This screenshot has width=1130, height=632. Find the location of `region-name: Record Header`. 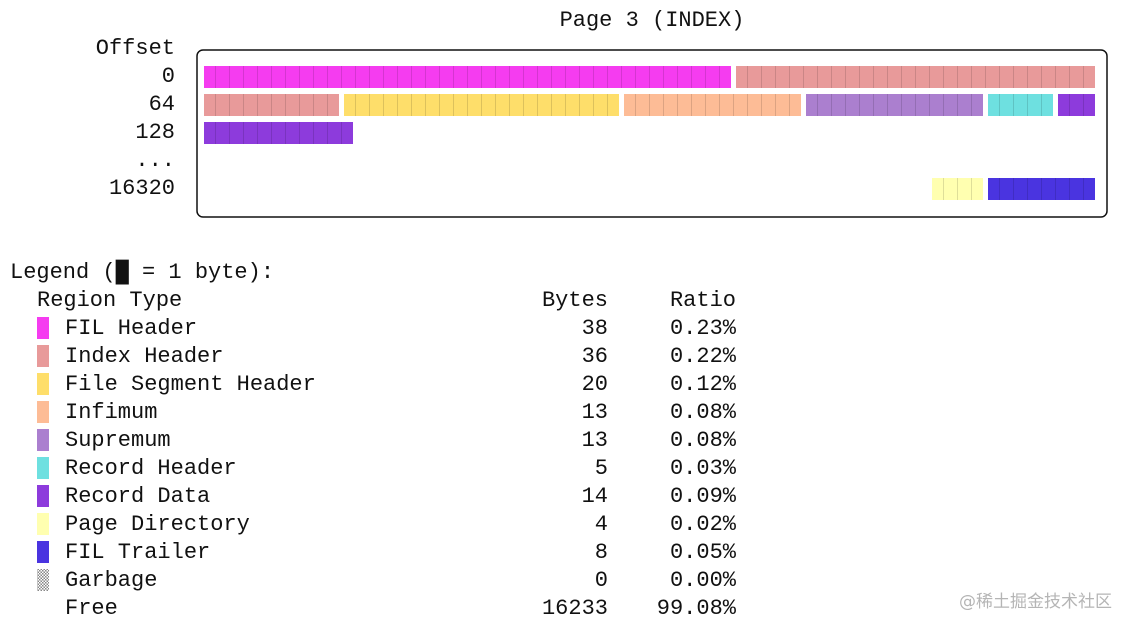

region-name: Record Header is located at coordinates (151, 468).